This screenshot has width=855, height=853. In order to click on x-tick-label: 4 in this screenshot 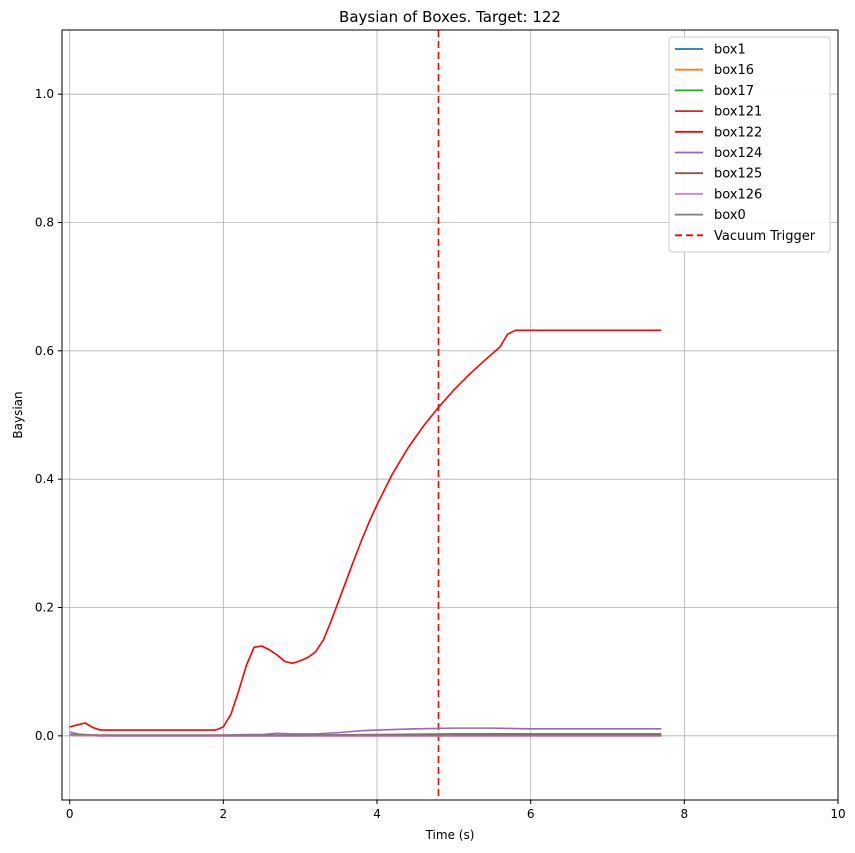, I will do `click(377, 814)`.